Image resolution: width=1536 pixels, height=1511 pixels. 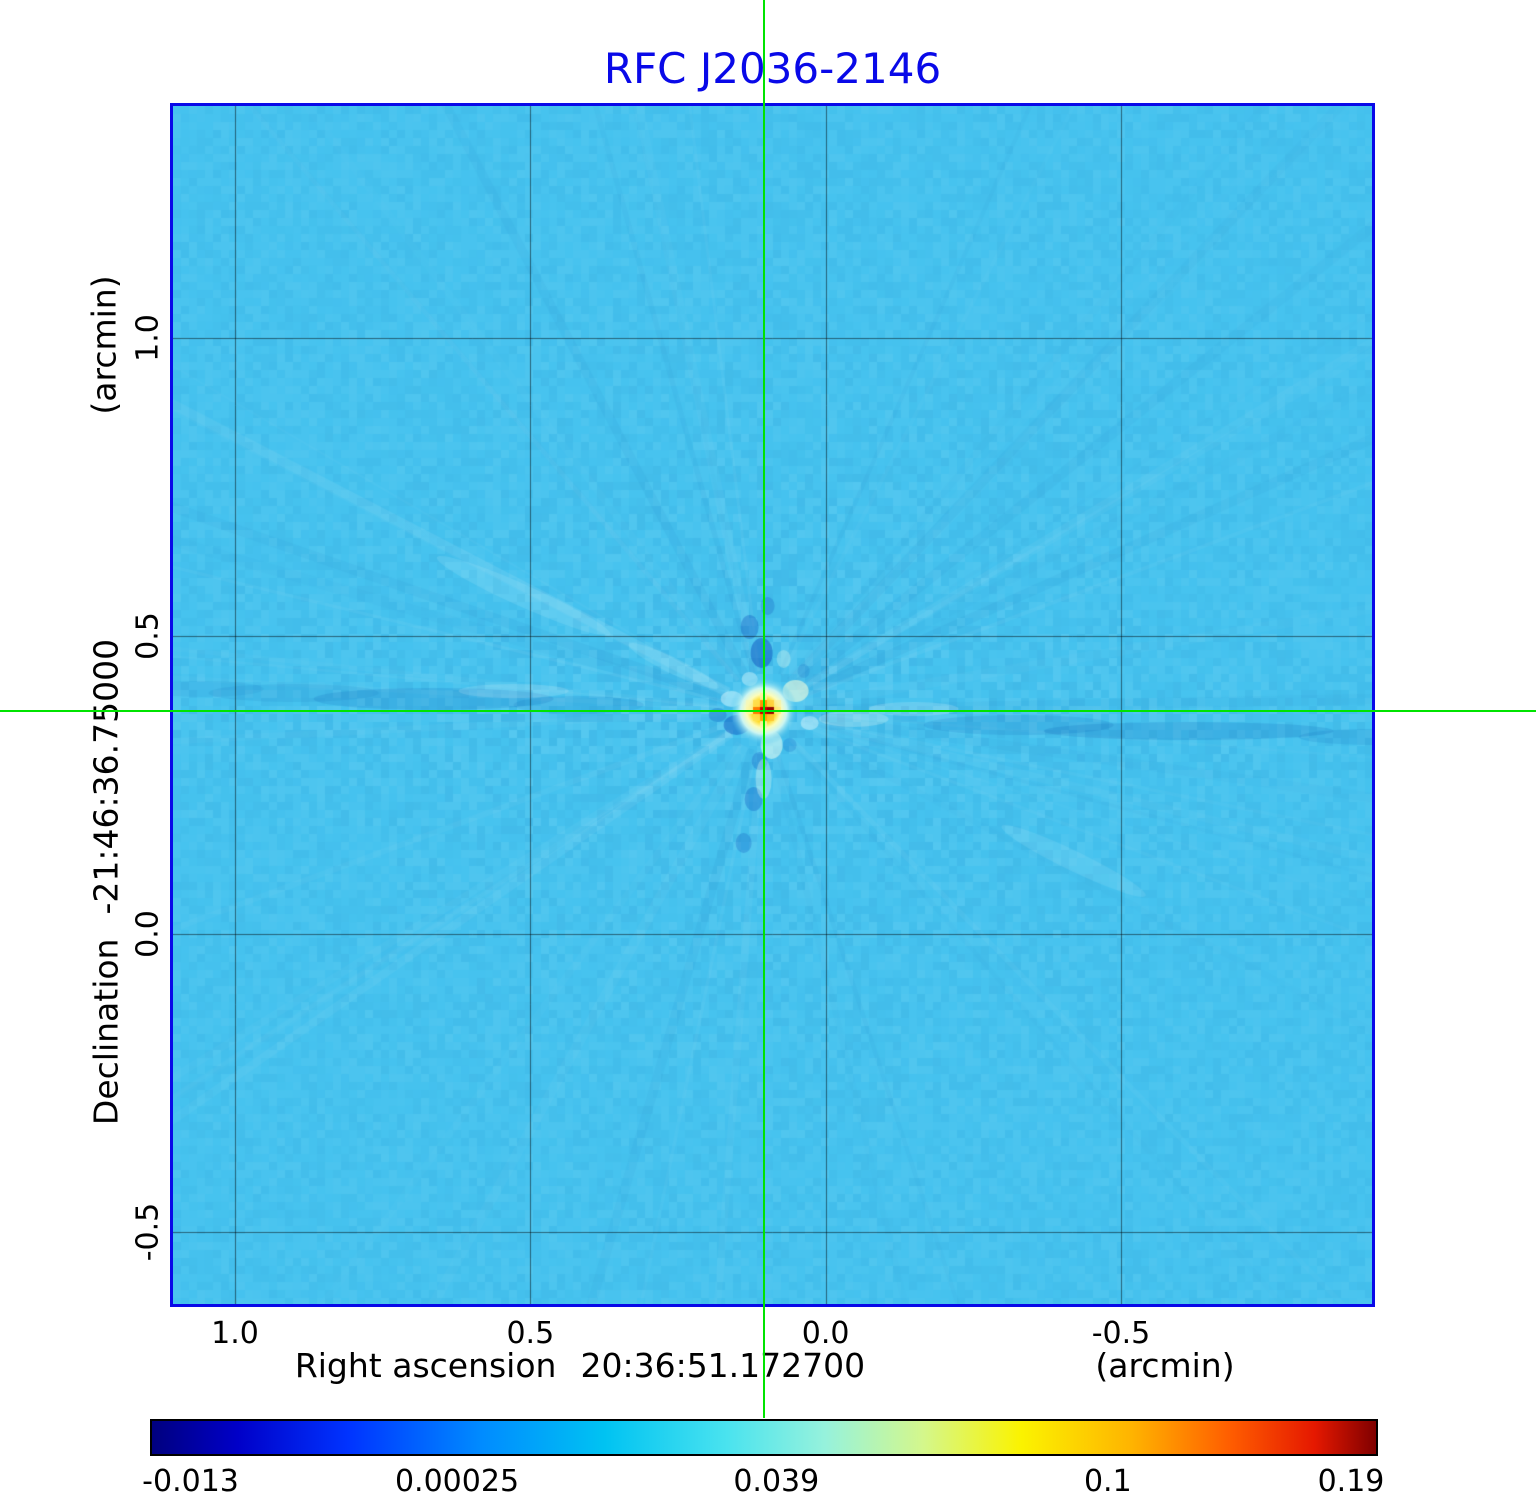 I want to click on x-tick-label: 0.0, so click(x=825, y=1333).